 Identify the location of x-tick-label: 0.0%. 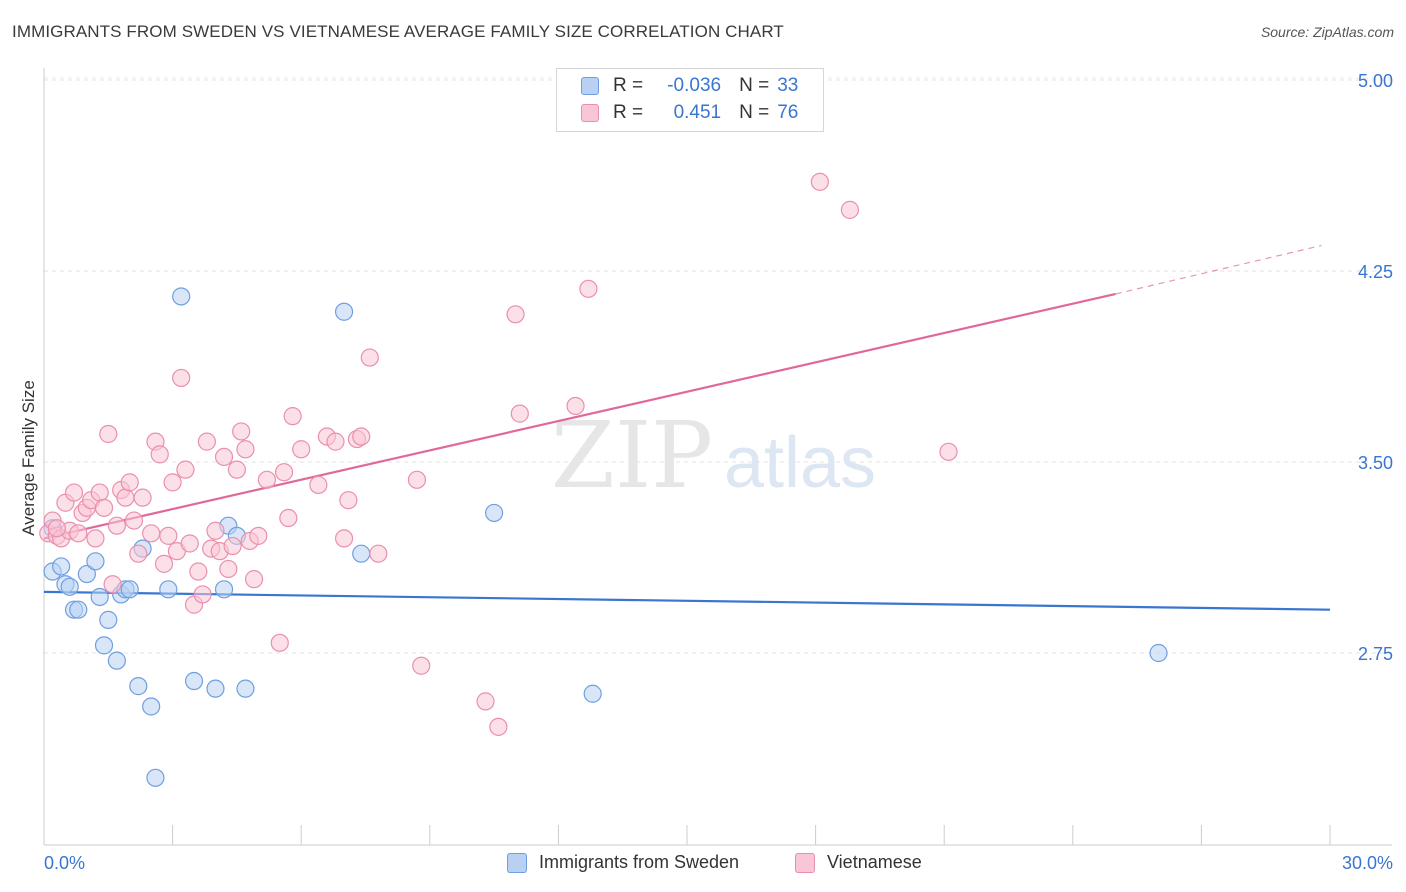
(64, 863).